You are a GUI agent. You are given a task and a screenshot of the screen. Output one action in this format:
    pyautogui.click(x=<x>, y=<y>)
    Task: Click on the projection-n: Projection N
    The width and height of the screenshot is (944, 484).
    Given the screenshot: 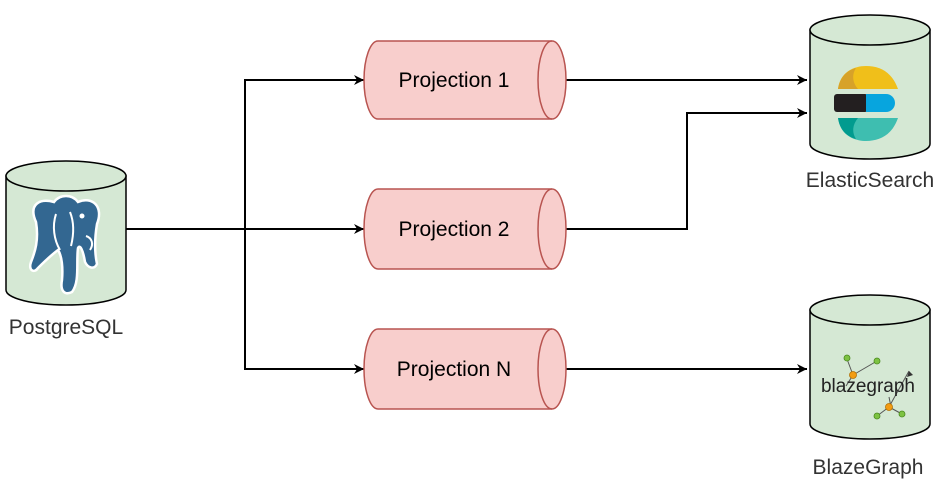 What is the action you would take?
    pyautogui.click(x=465, y=369)
    